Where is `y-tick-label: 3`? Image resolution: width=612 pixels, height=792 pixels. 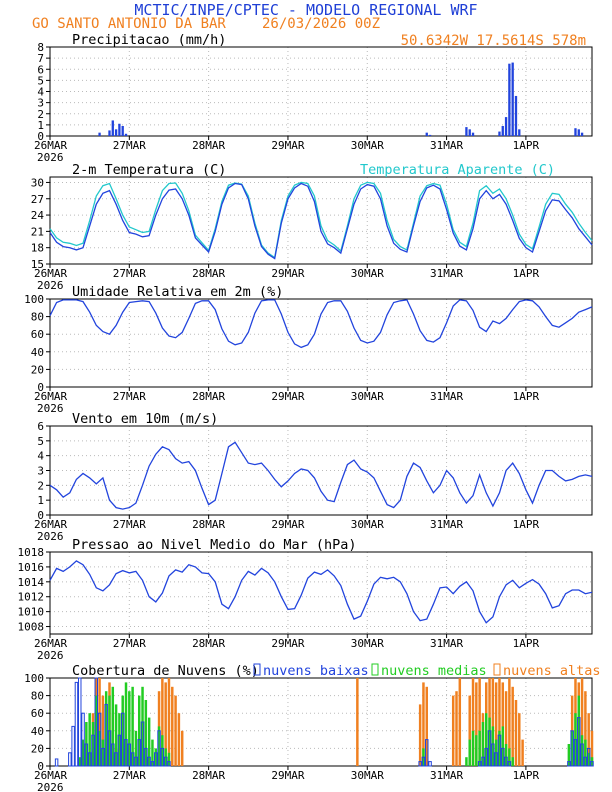
y-tick-label: 3 is located at coordinates (40, 103).